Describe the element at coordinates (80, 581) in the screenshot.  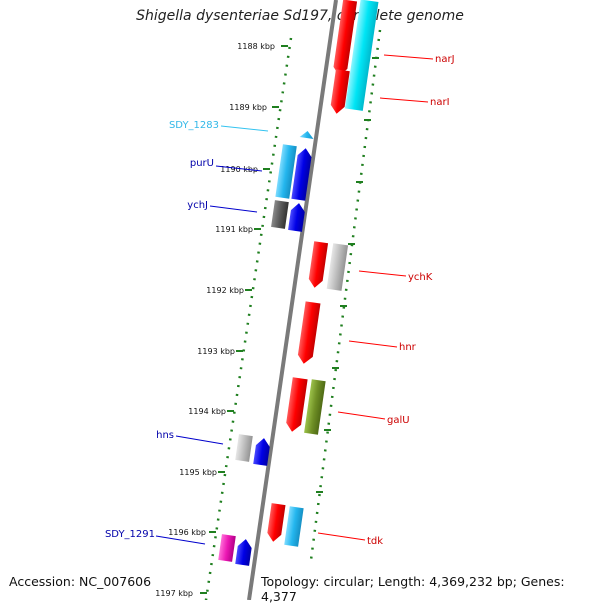
I see `accession-text: Accession: NC_007606` at that location.